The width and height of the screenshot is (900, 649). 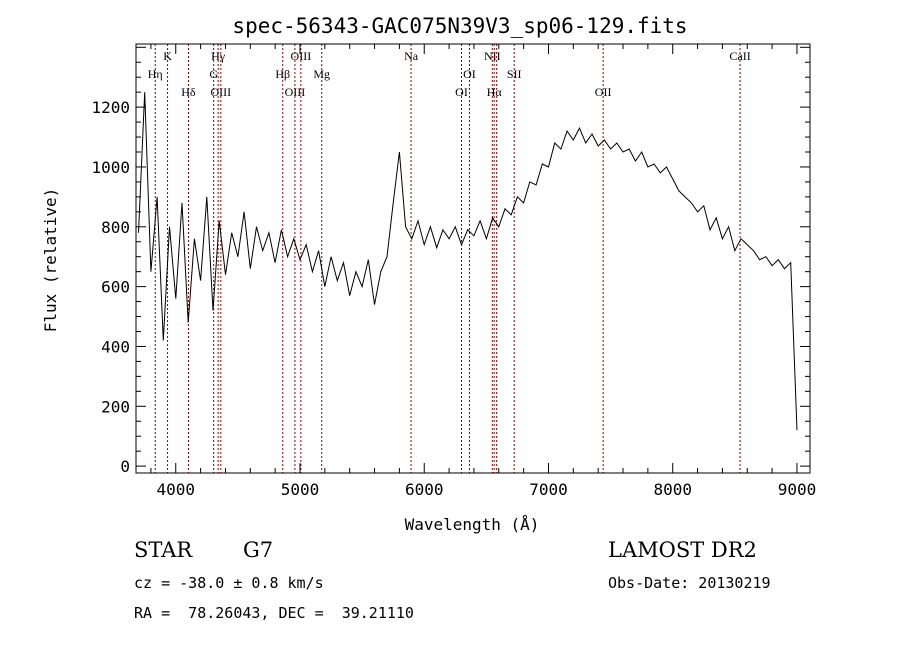 I want to click on redshift-text: cz = -38.0 ± 0.8 km/s, so click(x=229, y=583).